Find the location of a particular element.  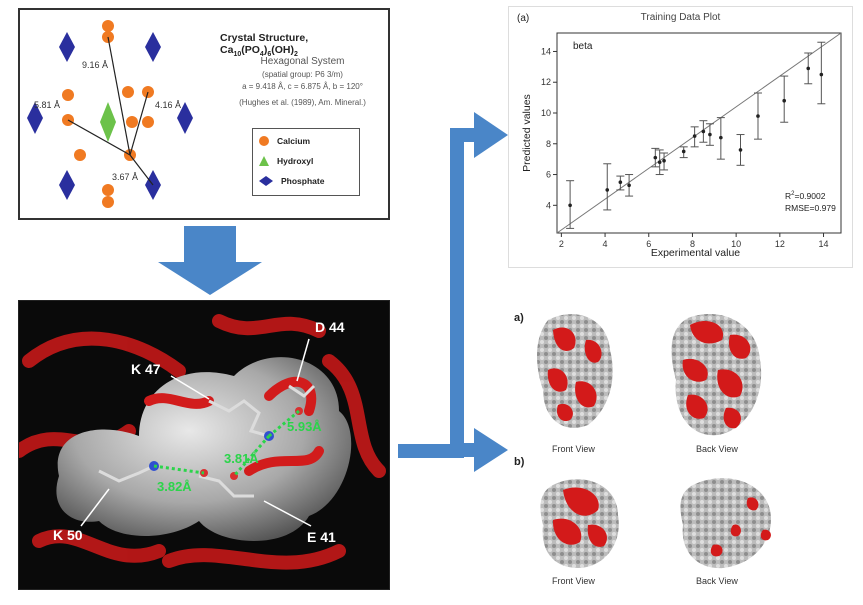

protein-surface-renders is located at coordinates (653, 441).